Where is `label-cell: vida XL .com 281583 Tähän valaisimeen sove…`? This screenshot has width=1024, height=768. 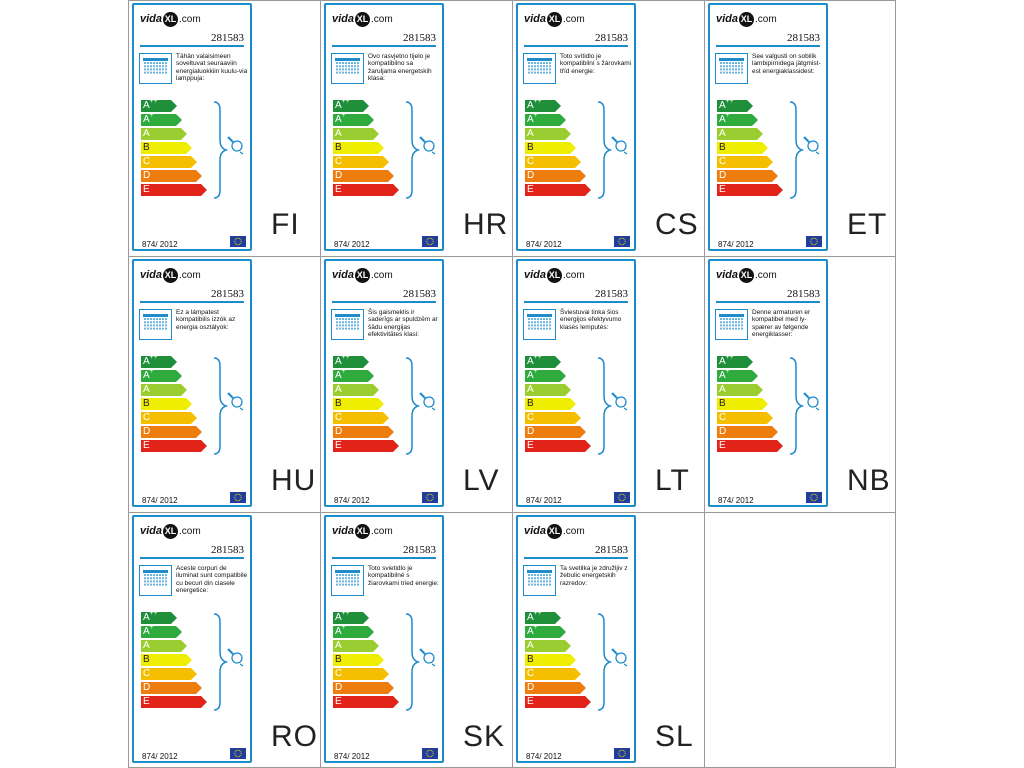
label-cell: vida XL .com 281583 Tähän valaisimeen sove… is located at coordinates (224, 128).